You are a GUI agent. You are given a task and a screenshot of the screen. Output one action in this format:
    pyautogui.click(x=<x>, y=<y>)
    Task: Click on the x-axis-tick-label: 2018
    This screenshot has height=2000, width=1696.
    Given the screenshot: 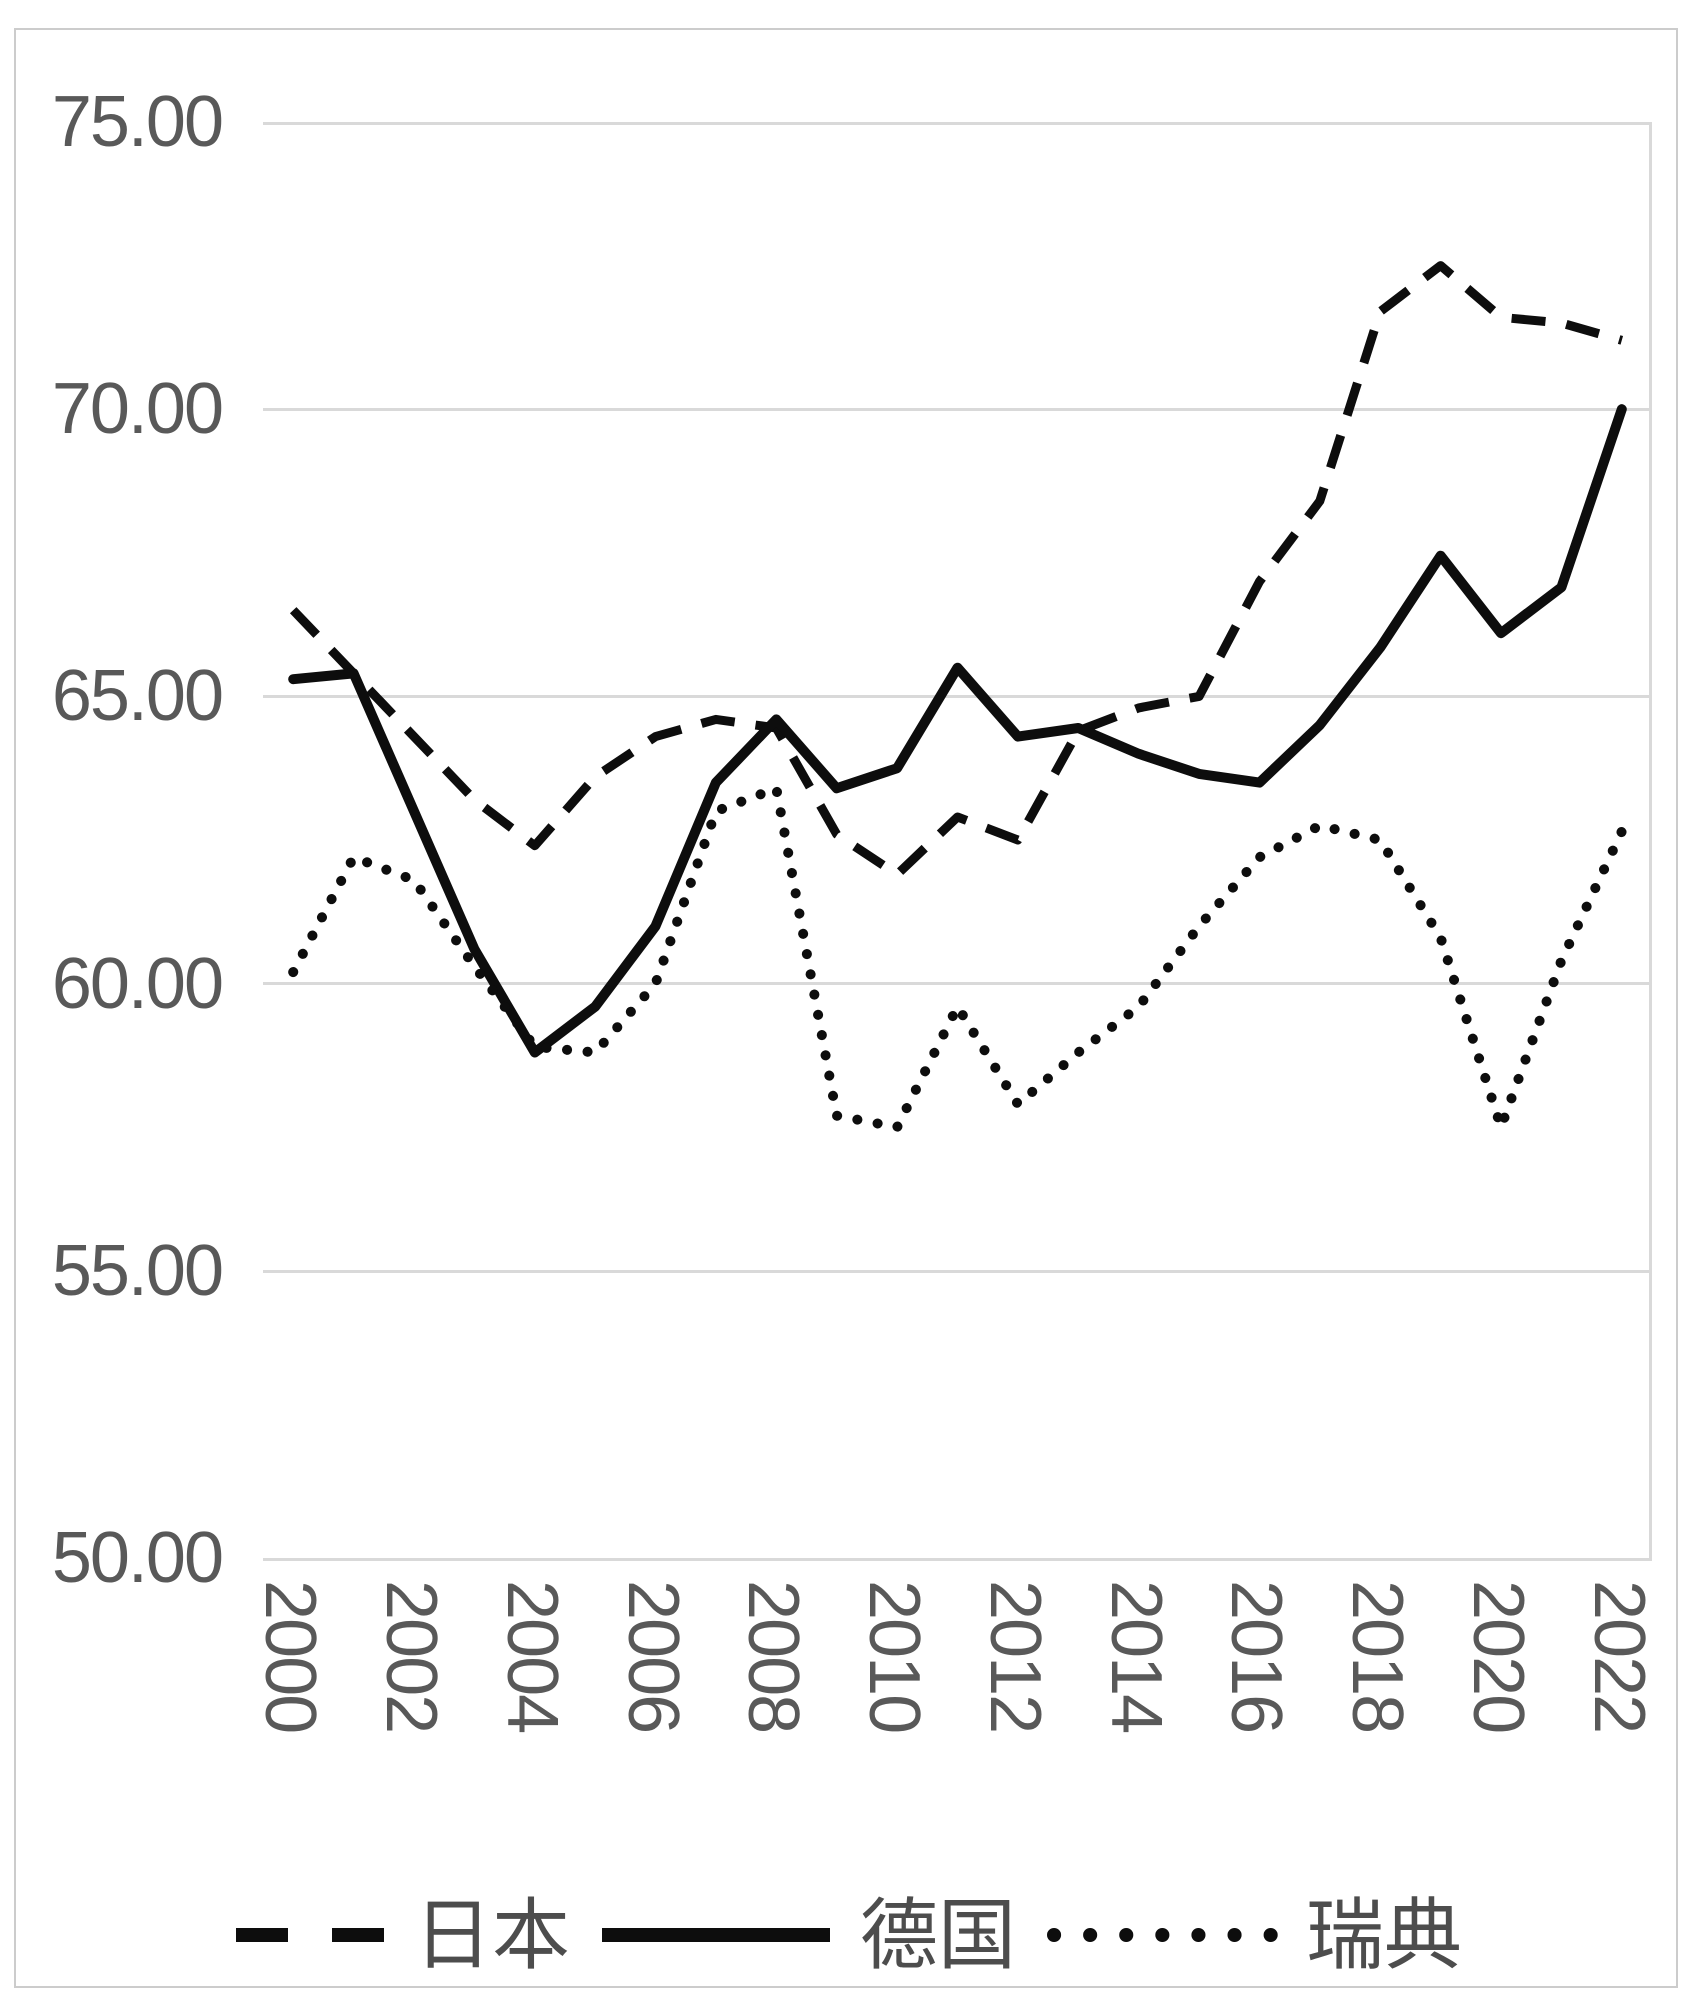 What is the action you would take?
    pyautogui.click(x=1377, y=1656)
    